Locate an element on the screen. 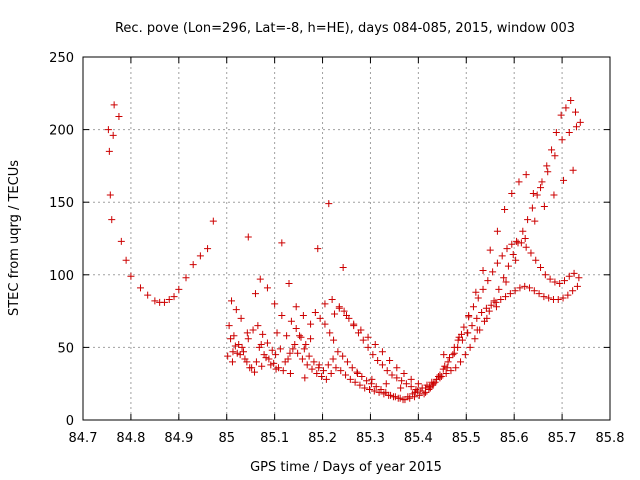 The height and width of the screenshot is (480, 640). x-tick-label: 85.1 is located at coordinates (274, 438).